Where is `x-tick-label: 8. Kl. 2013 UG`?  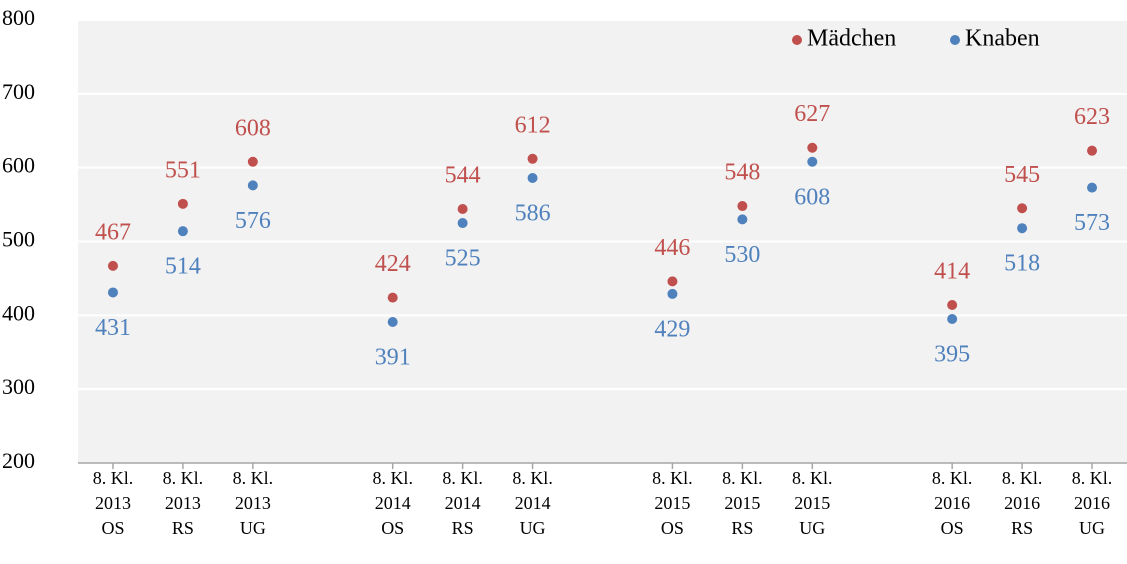
x-tick-label: 8. Kl. 2013 UG is located at coordinates (253, 503).